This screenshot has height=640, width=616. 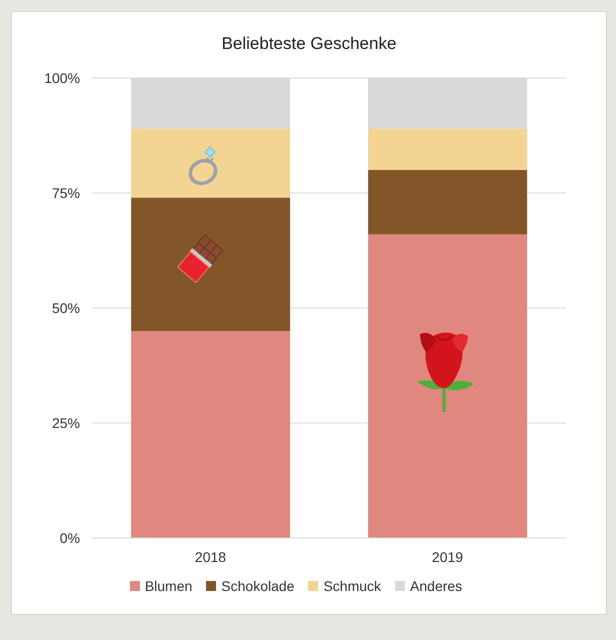 What do you see at coordinates (70, 538) in the screenshot?
I see `y-tick-label: 0%` at bounding box center [70, 538].